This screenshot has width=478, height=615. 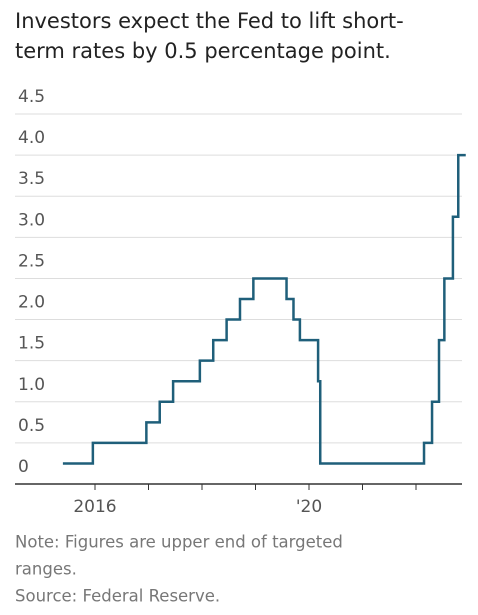 What do you see at coordinates (23, 467) in the screenshot?
I see `y-tick-label: 0` at bounding box center [23, 467].